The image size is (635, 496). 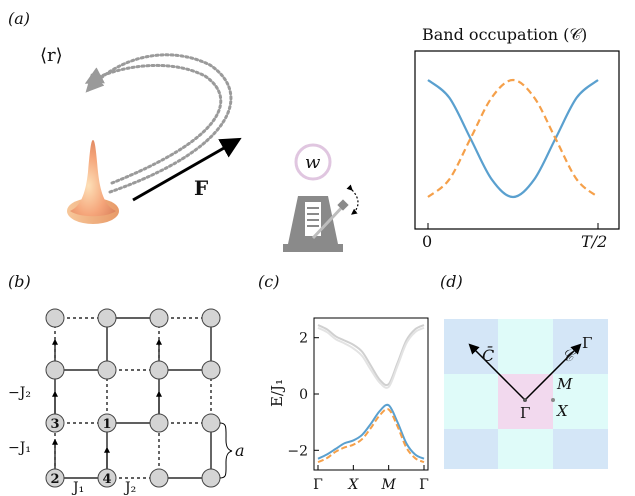 I want to click on band-ytick-label: 0, so click(x=303, y=395).